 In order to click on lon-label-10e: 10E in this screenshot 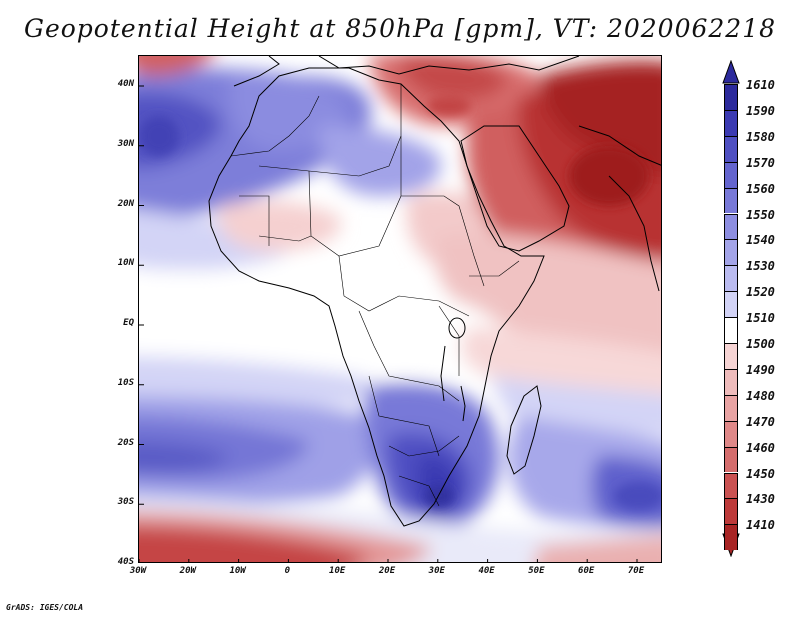, I will do `click(337, 571)`.